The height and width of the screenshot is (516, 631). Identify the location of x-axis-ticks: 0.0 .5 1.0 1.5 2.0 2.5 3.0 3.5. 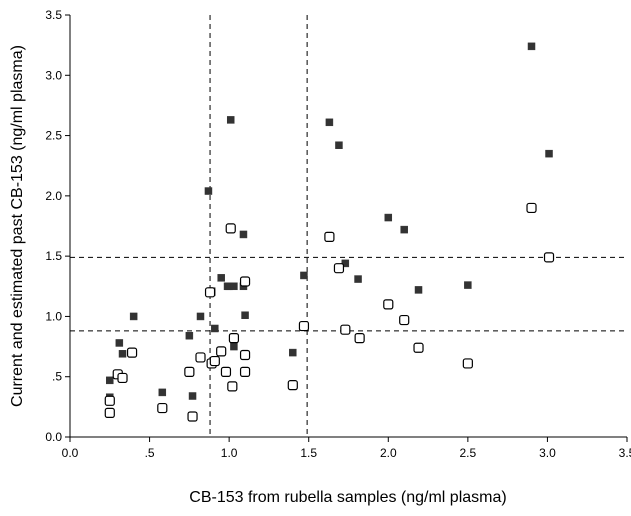
(346, 448).